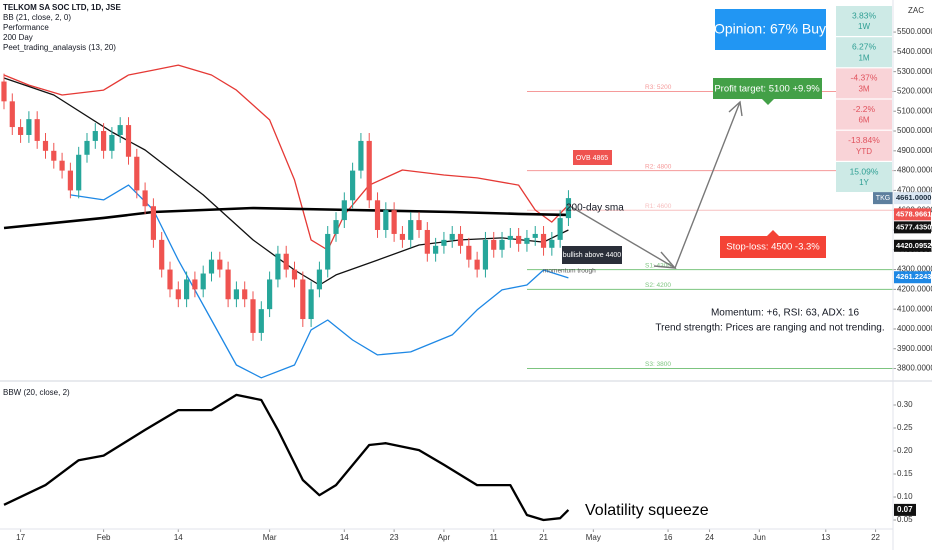 The height and width of the screenshot is (550, 932). Describe the element at coordinates (344, 537) in the screenshot. I see `x-tick-label: 14` at that location.